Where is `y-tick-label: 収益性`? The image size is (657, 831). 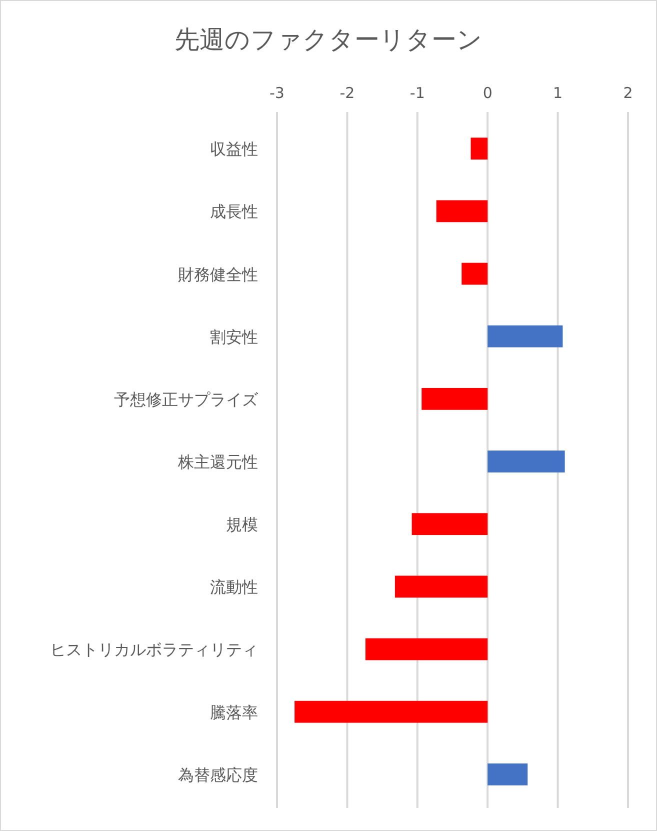 y-tick-label: 収益性 is located at coordinates (234, 149).